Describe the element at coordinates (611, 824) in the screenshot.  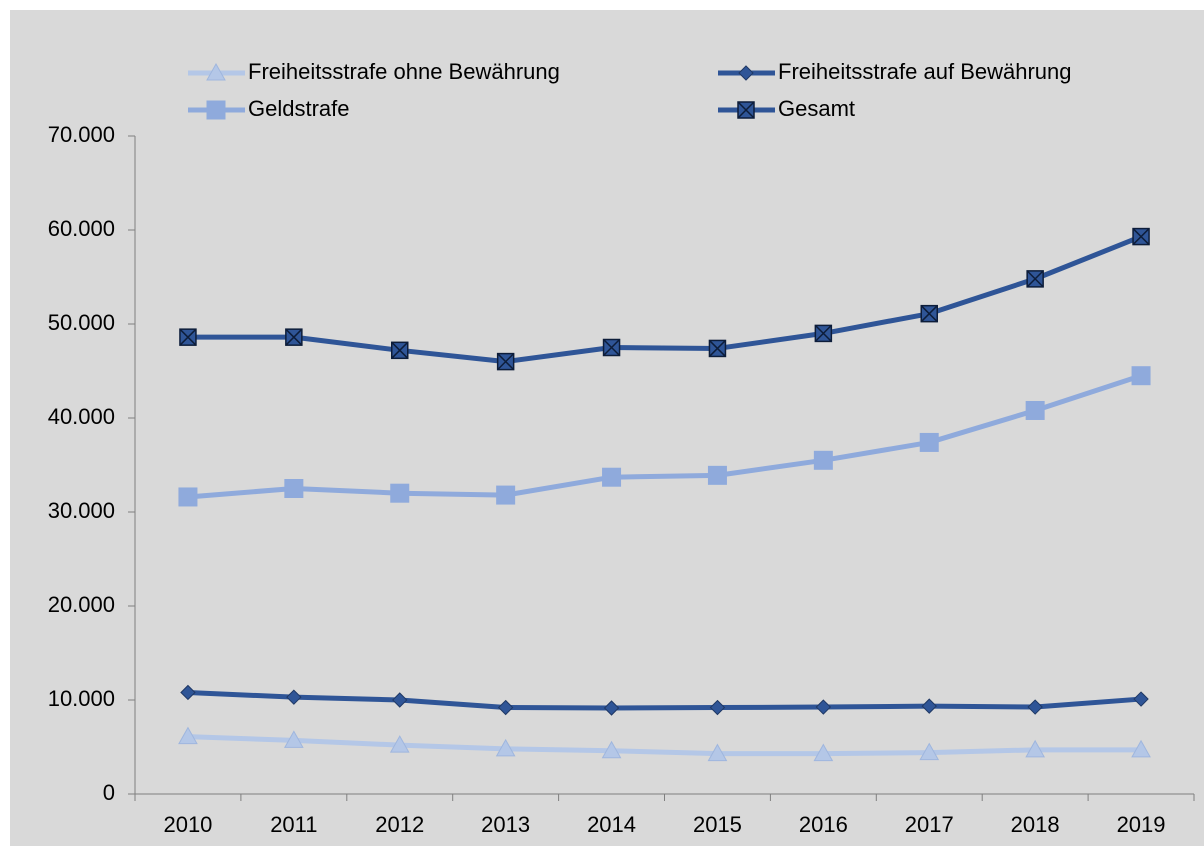
I see `x-tick-label: 2014` at that location.